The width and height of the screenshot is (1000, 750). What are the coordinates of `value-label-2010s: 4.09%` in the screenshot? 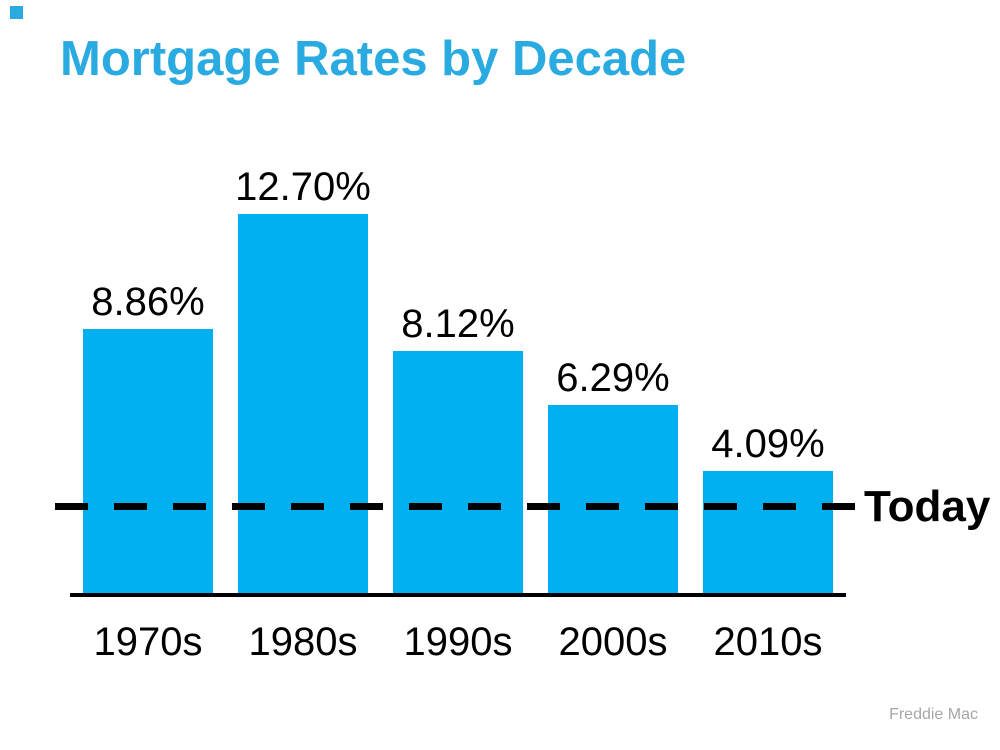 It's located at (768, 444).